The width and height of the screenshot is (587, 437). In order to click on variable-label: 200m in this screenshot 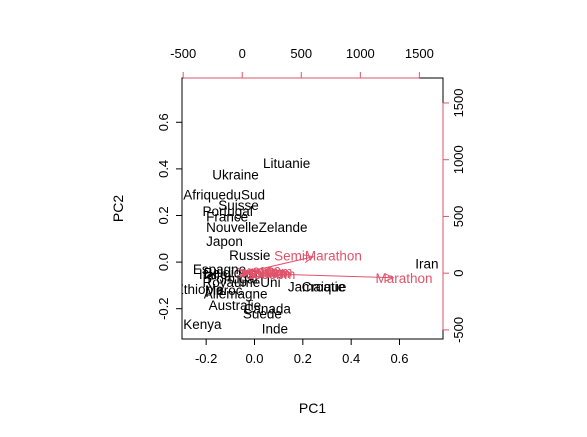, I will do `click(269, 272)`.